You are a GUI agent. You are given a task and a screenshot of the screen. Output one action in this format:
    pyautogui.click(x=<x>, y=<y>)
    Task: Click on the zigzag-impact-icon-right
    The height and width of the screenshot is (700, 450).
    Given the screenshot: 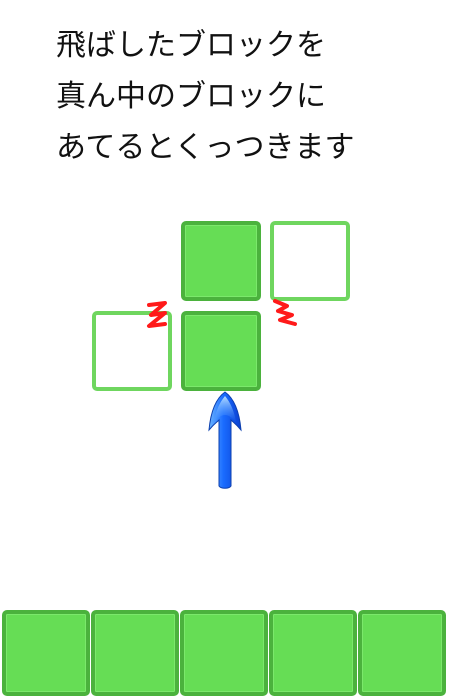 What is the action you would take?
    pyautogui.click(x=285, y=312)
    